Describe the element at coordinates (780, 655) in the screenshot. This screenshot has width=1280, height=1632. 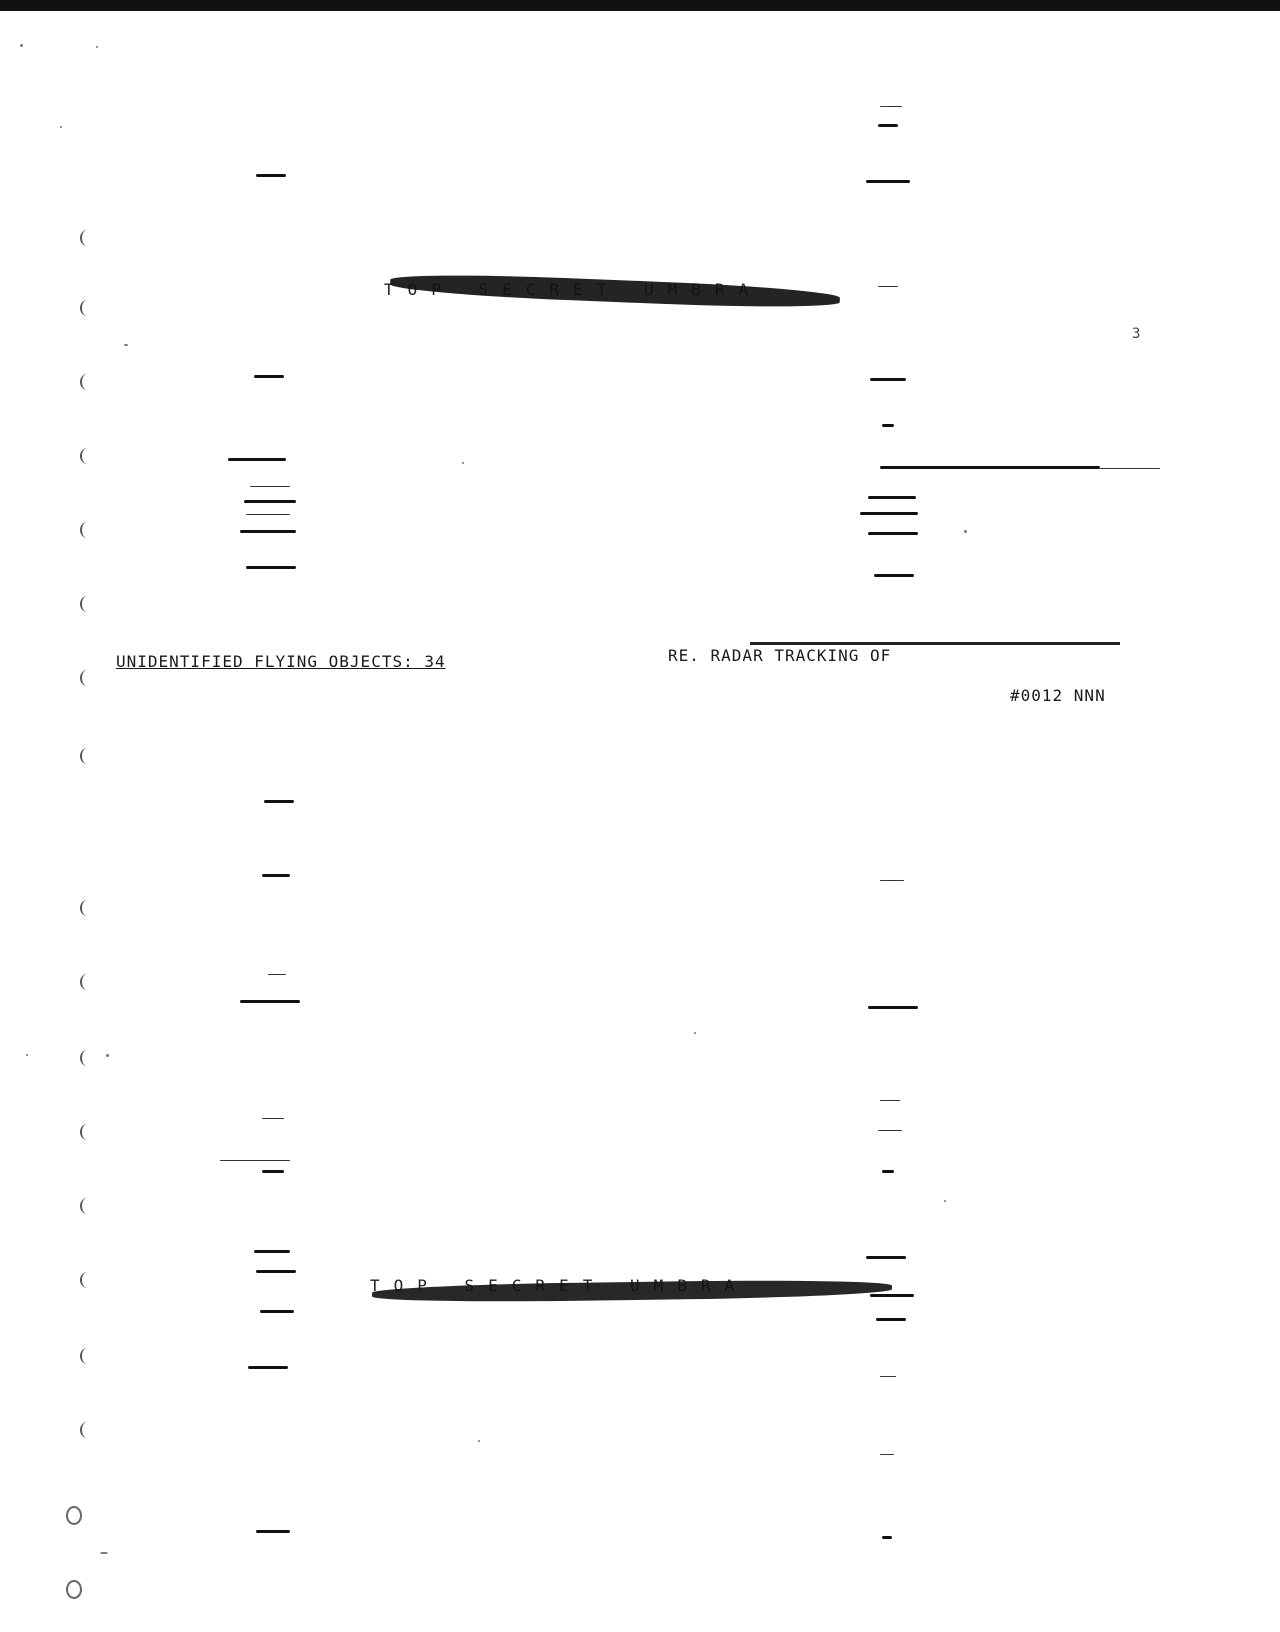
I see `subject-right: RE. RADAR TRACKING OF` at that location.